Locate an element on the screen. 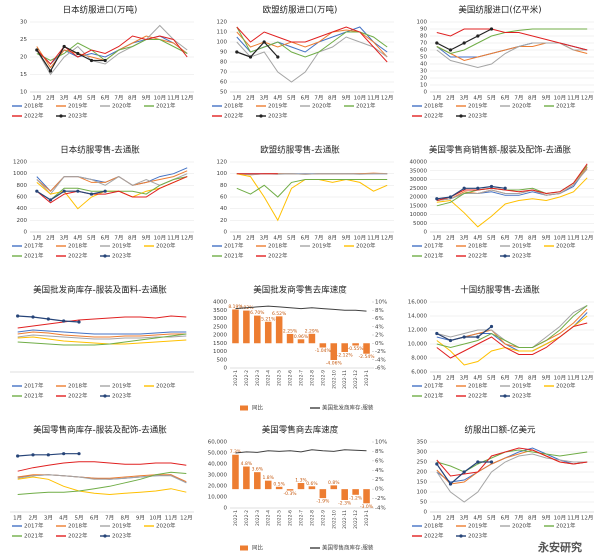  y-tick-label: 40 is located at coordinates (423, 65).